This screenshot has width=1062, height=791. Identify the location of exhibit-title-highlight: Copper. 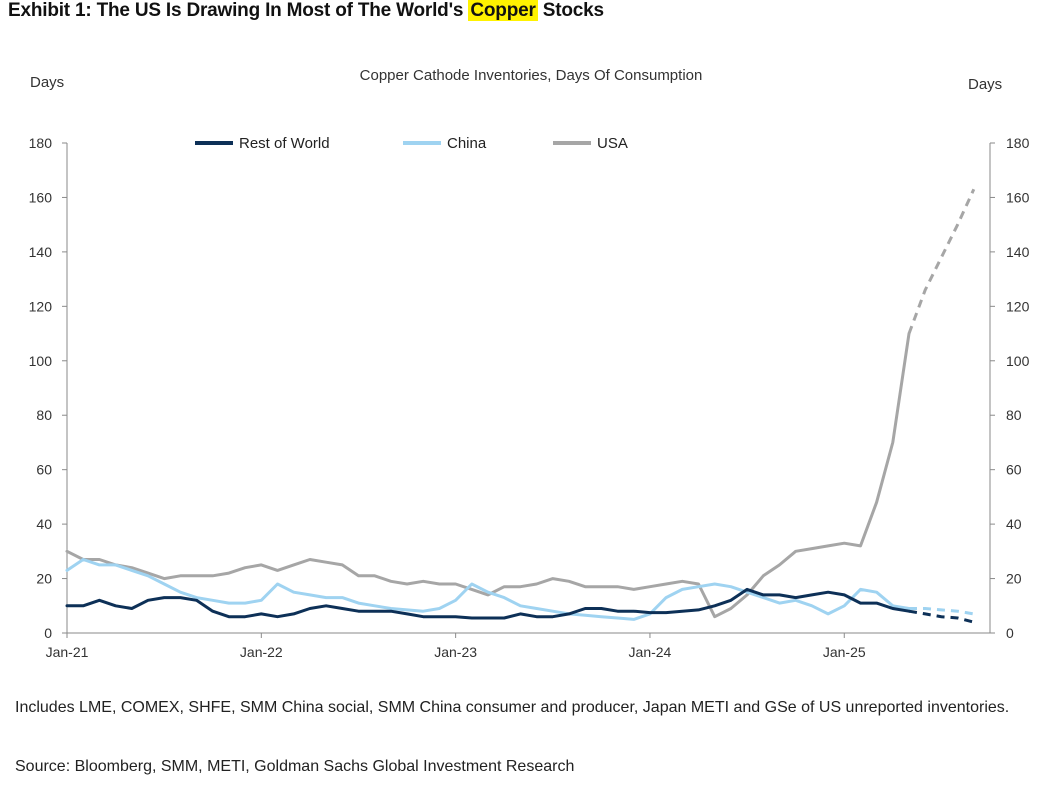
(503, 10).